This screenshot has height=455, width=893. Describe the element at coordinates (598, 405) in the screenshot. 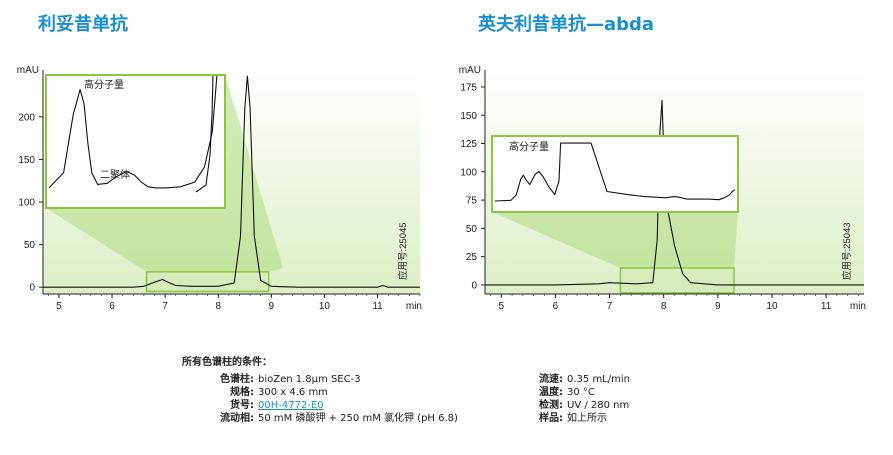

I see `condition-value: UV / 280 nm` at that location.